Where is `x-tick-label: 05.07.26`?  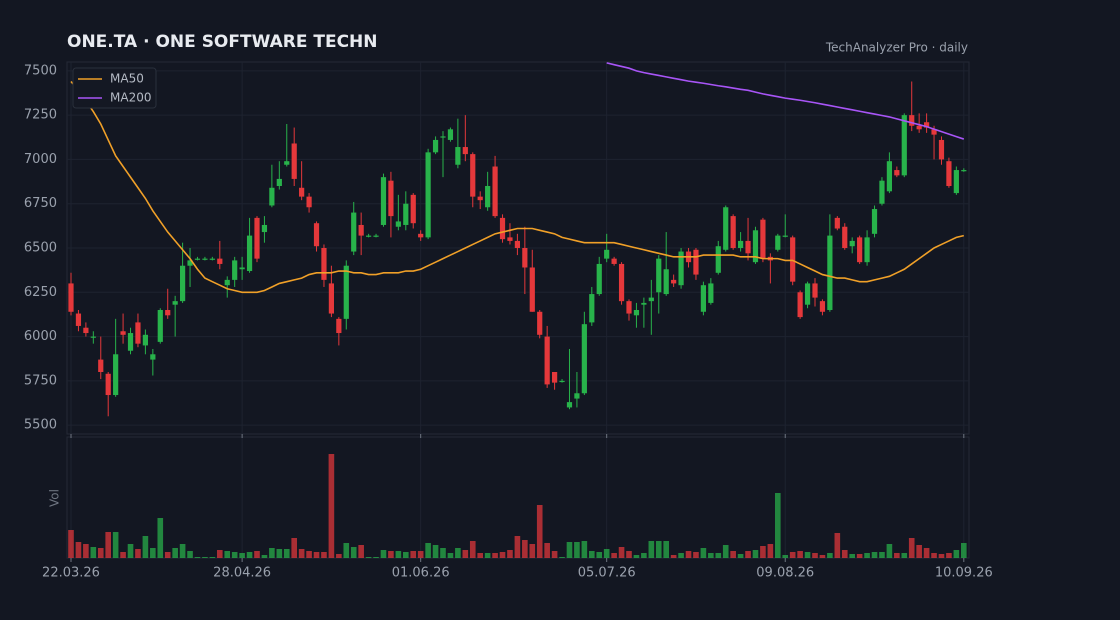 x-tick-label: 05.07.26 is located at coordinates (607, 573).